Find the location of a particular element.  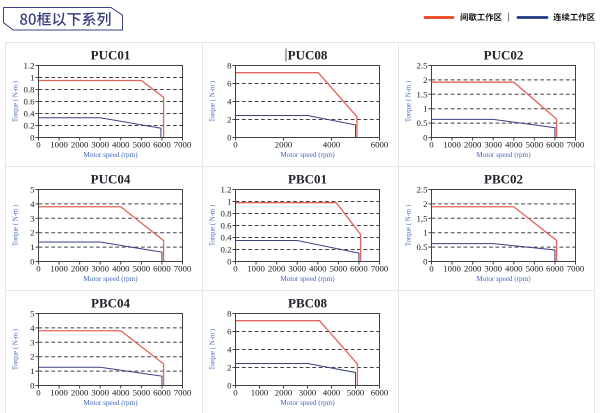

svg-text: PUC02 is located at coordinates (504, 55).